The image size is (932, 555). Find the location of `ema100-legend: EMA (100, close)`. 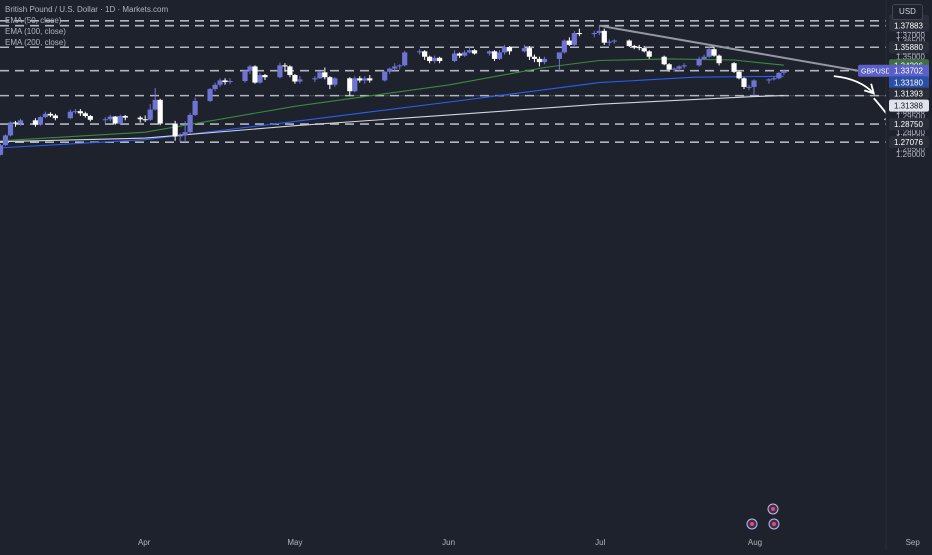

ema100-legend: EMA (100, close) is located at coordinates (35, 31).